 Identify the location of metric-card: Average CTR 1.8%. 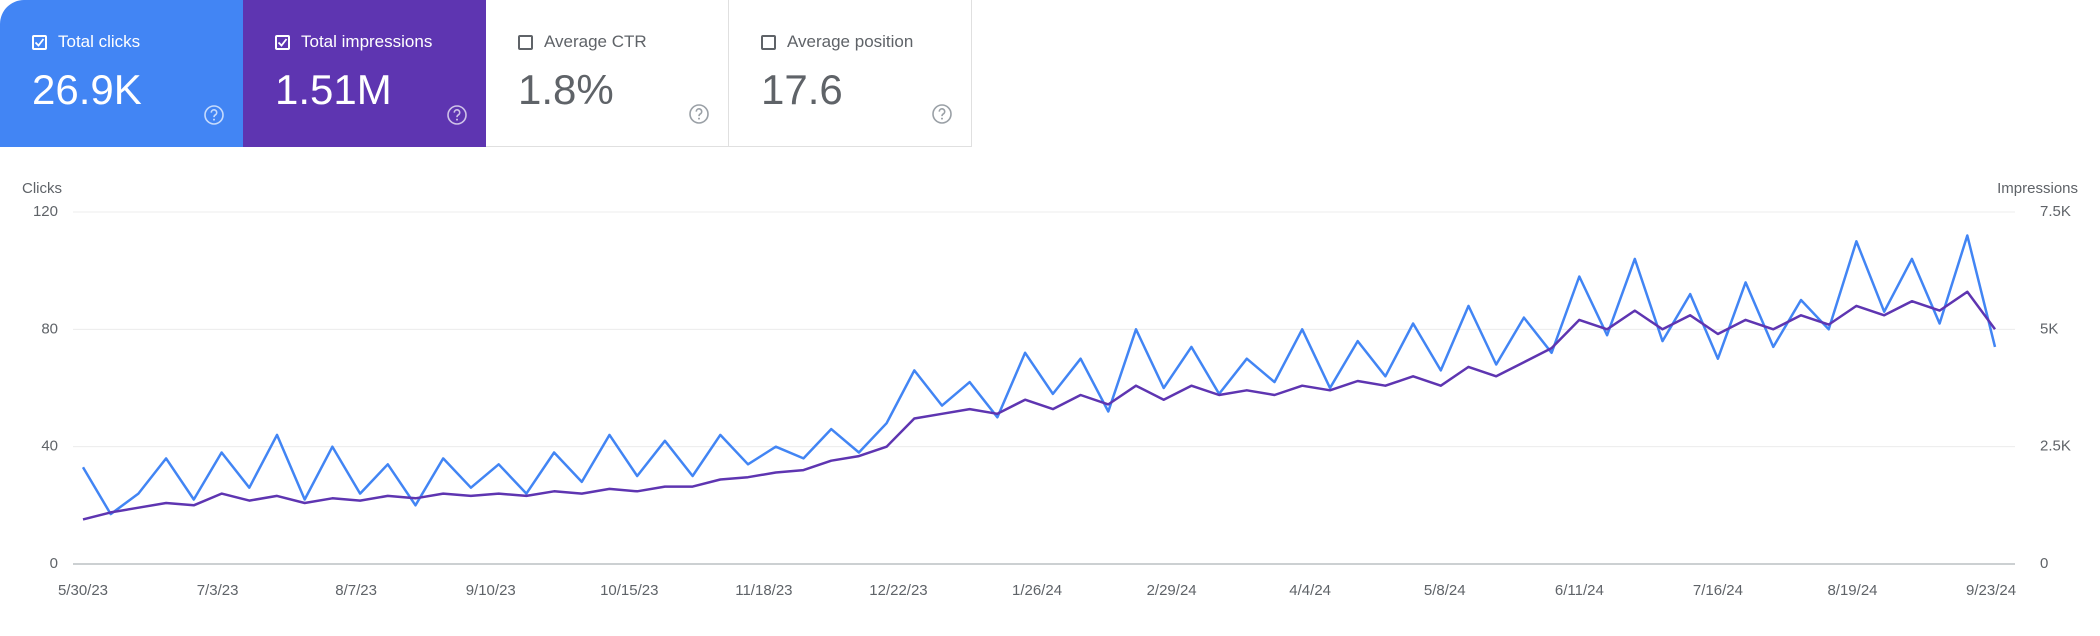
(607, 73).